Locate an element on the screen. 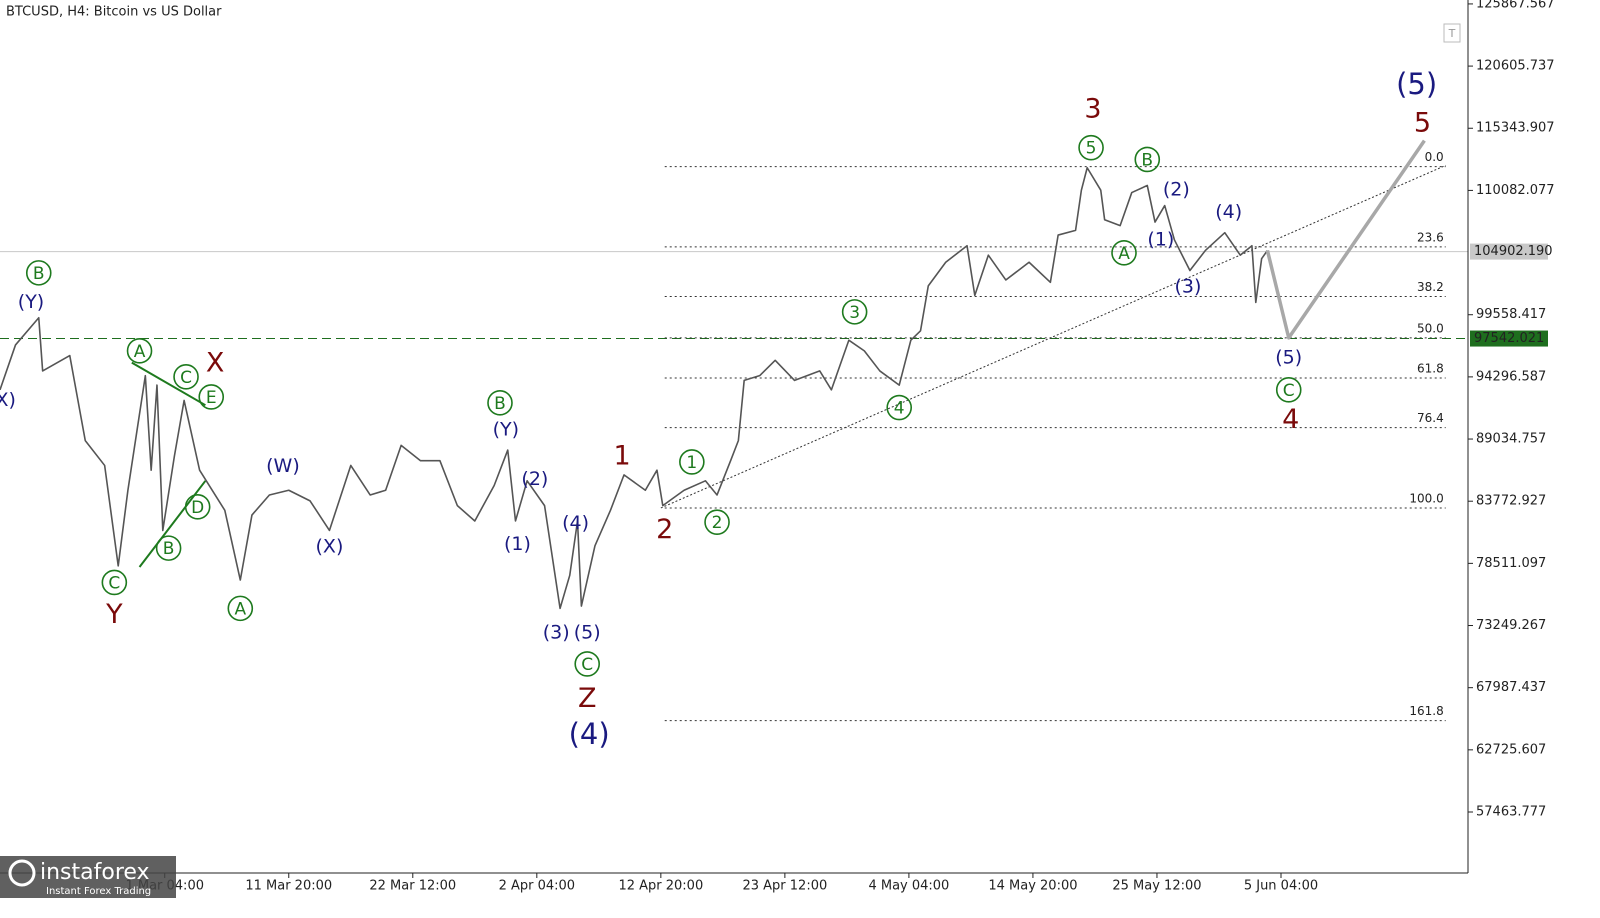  toolbar-icon is located at coordinates (1452, 33).